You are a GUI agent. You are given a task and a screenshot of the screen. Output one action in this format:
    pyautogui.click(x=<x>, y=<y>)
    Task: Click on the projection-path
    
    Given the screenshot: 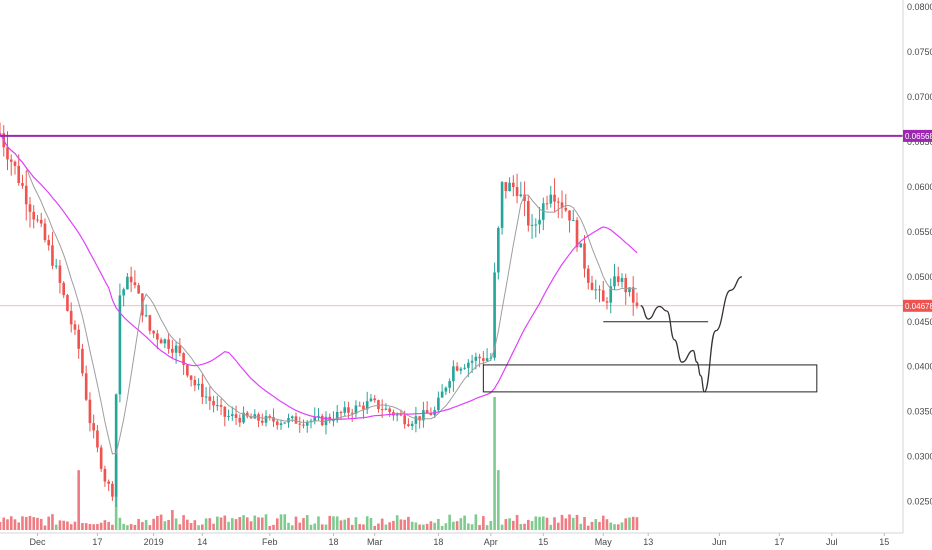 What is the action you would take?
    pyautogui.click(x=691, y=334)
    